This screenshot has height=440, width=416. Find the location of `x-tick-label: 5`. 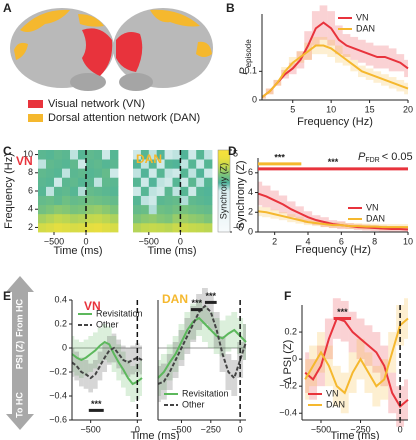

x-tick-label: 5 is located at coordinates (292, 109).